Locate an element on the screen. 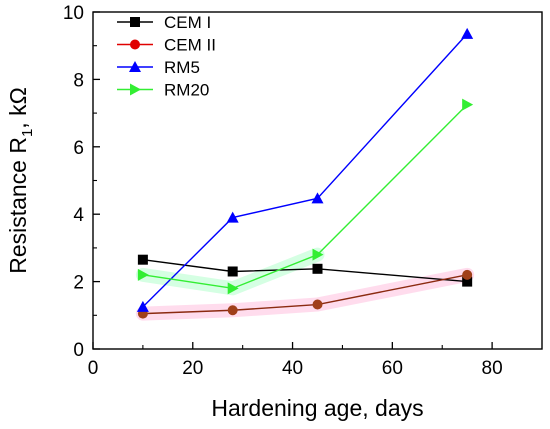  y-tick-label: 10 is located at coordinates (73, 13).